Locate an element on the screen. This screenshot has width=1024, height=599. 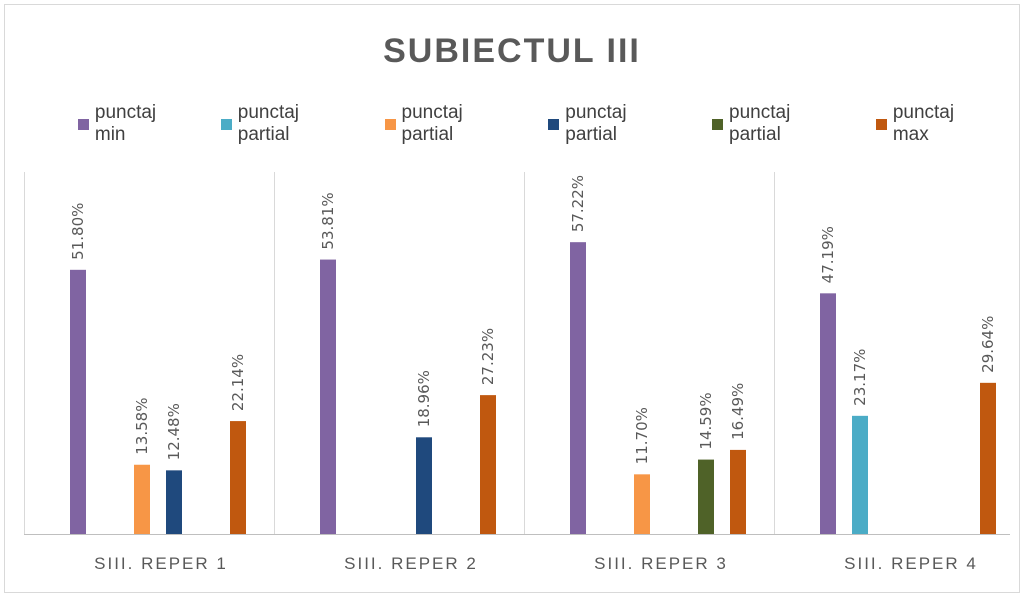
data-label: 27.23% is located at coordinates (488, 356).